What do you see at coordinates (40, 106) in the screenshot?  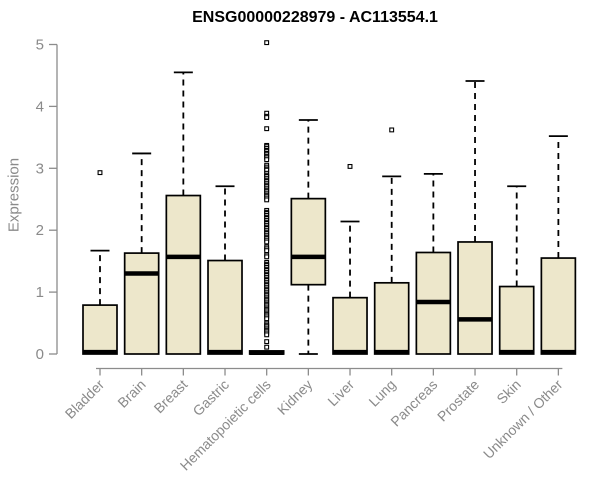 I see `y-tick-label: 4` at bounding box center [40, 106].